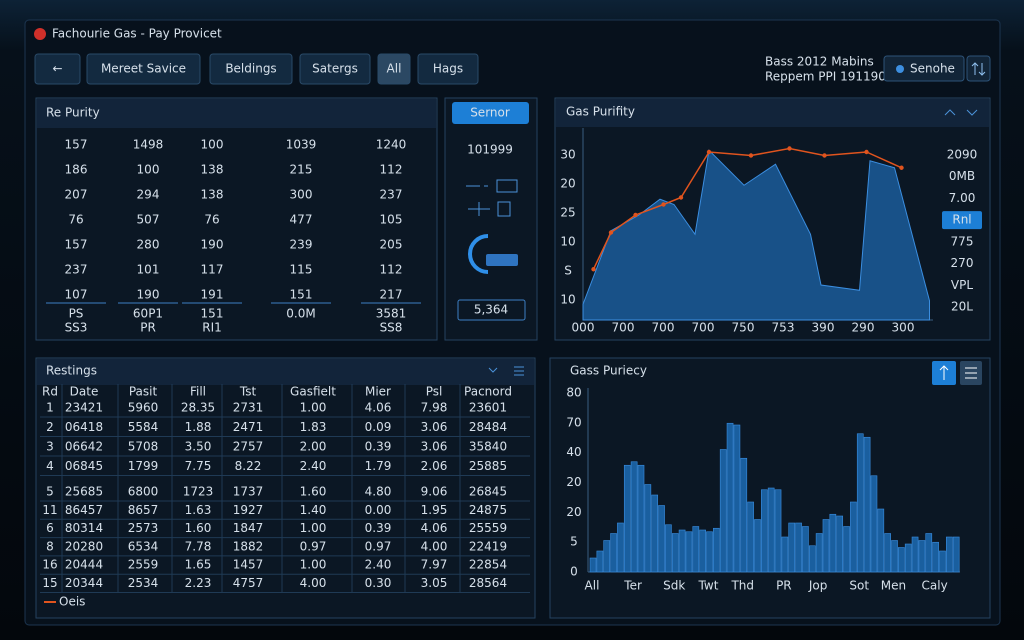 The image size is (1024, 640). What do you see at coordinates (198, 583) in the screenshot?
I see `cell: 2.23` at bounding box center [198, 583].